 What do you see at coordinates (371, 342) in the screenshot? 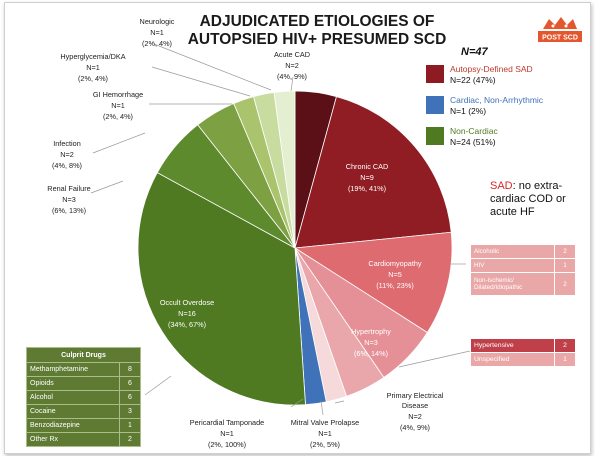
I see `label-hypertrophy-n: N=3` at bounding box center [371, 342].